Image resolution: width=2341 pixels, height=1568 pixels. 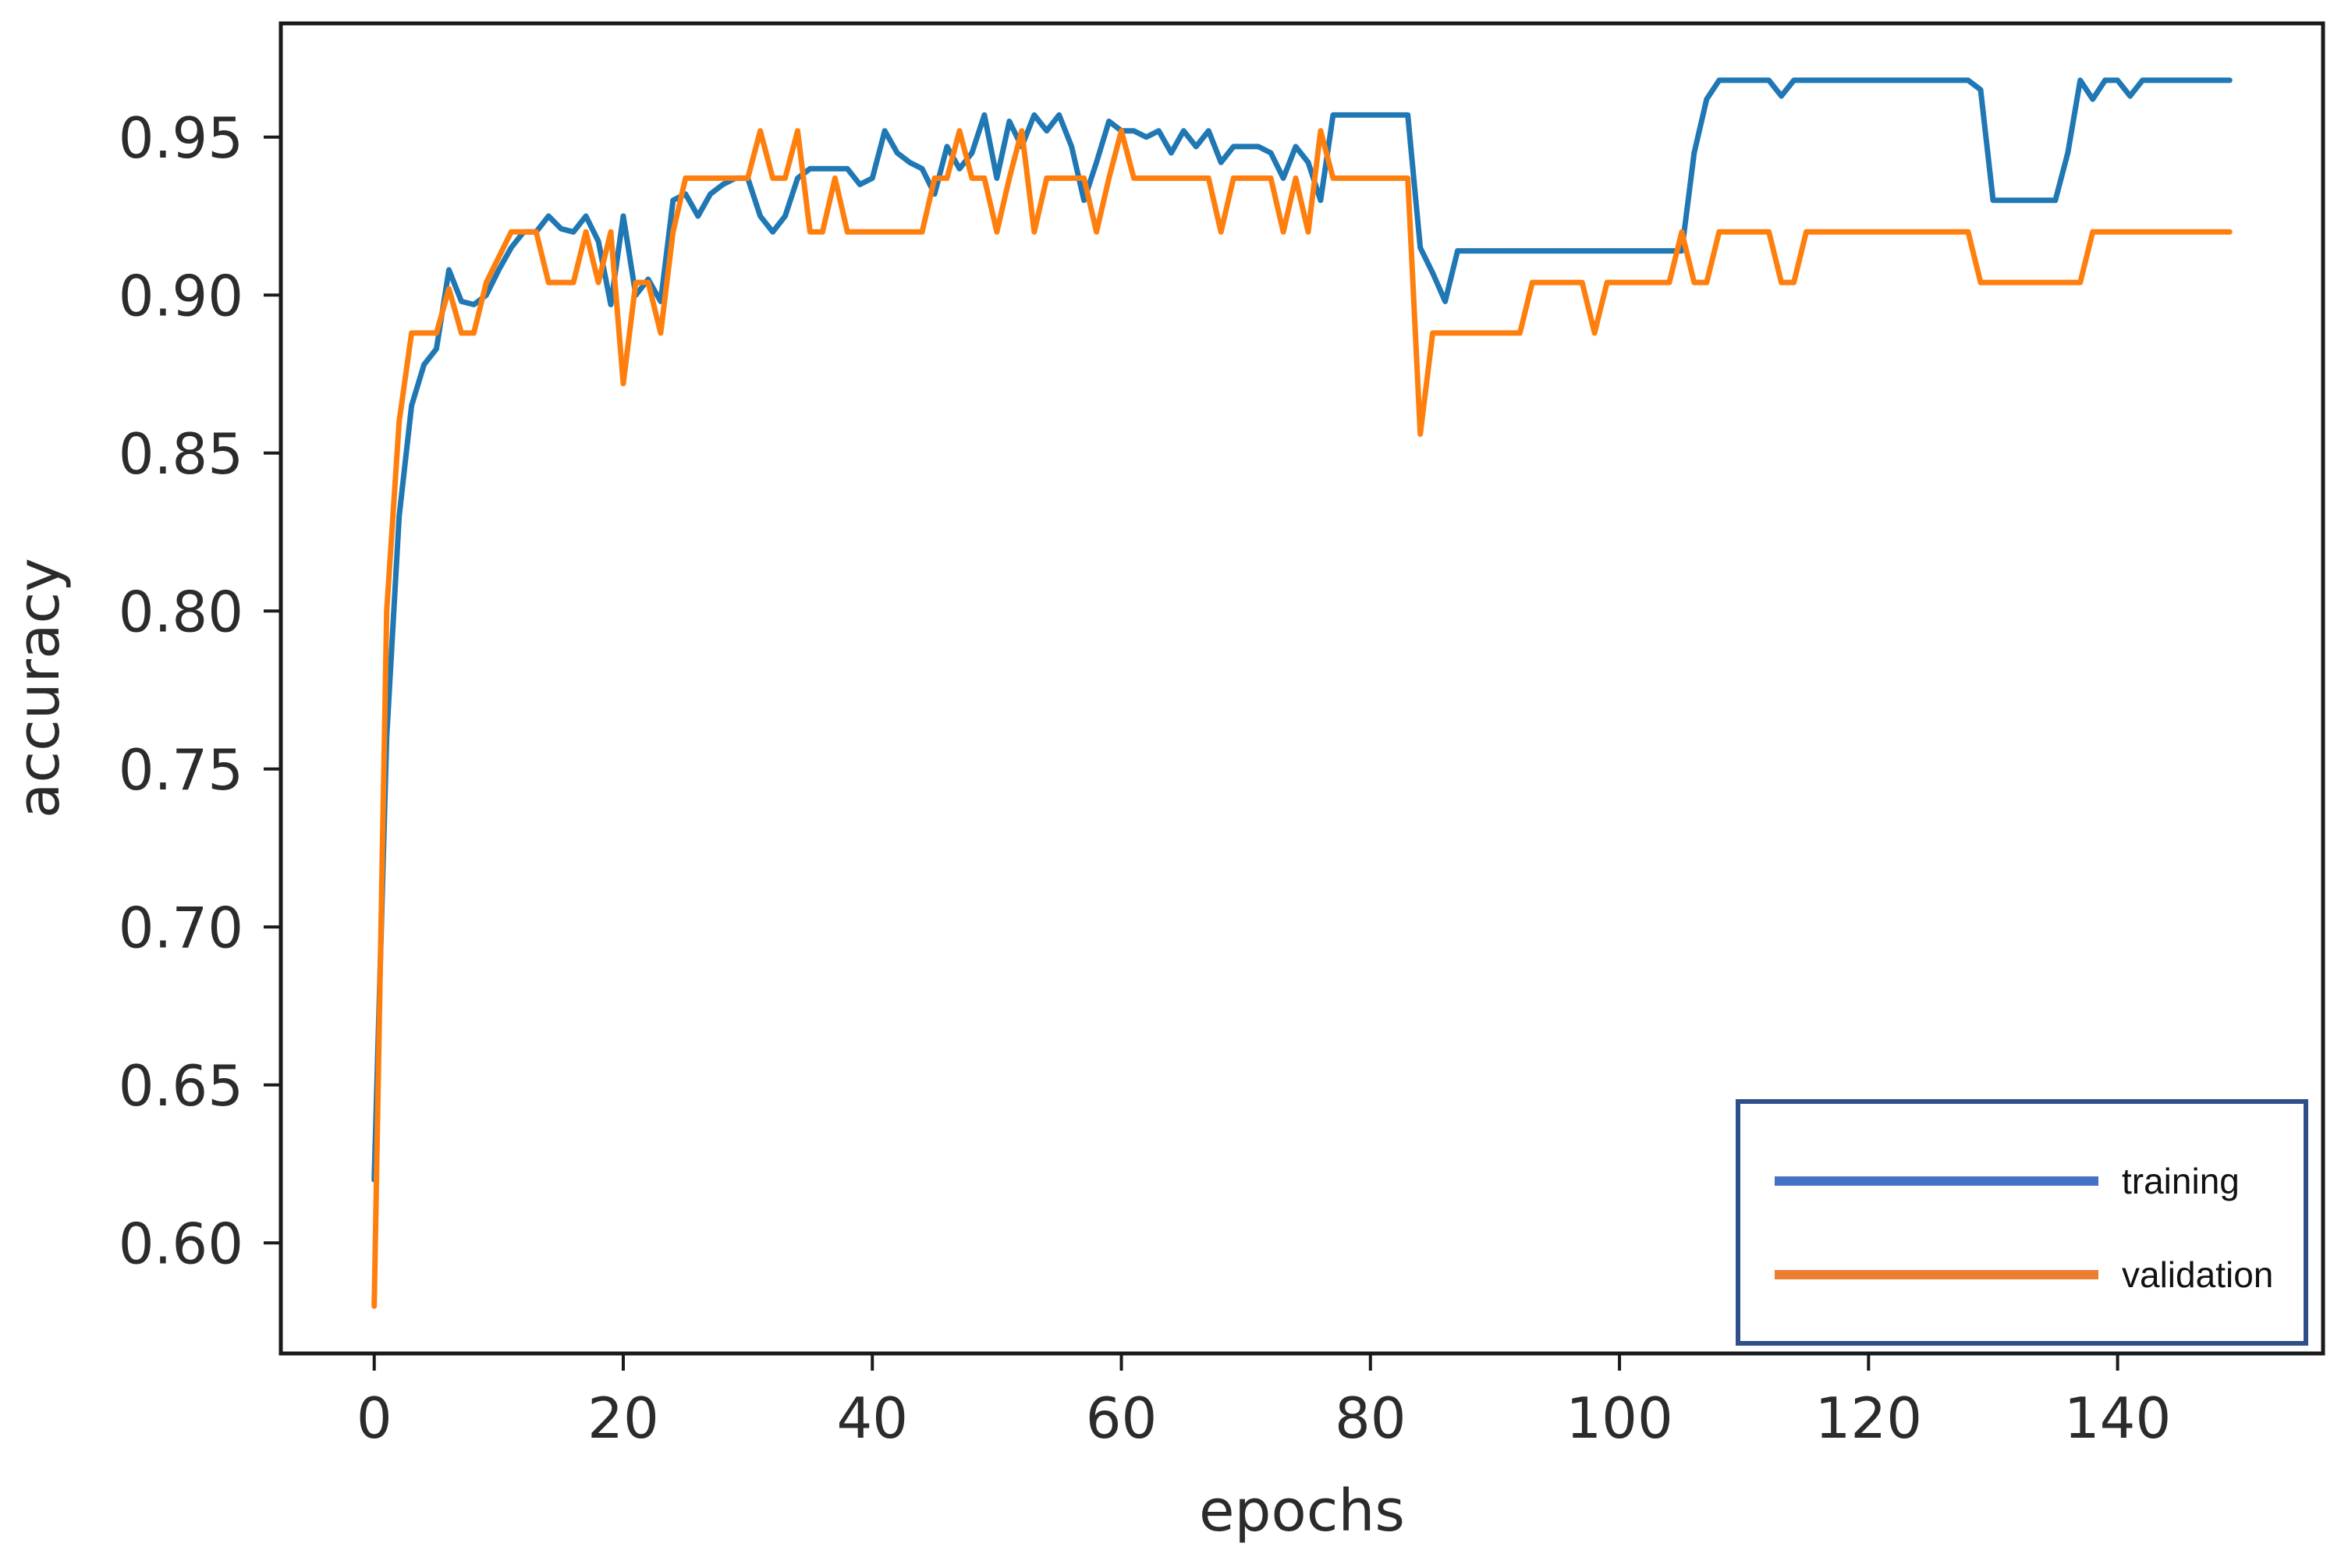 I want to click on y-tick-label: 0.85, so click(x=181, y=454).